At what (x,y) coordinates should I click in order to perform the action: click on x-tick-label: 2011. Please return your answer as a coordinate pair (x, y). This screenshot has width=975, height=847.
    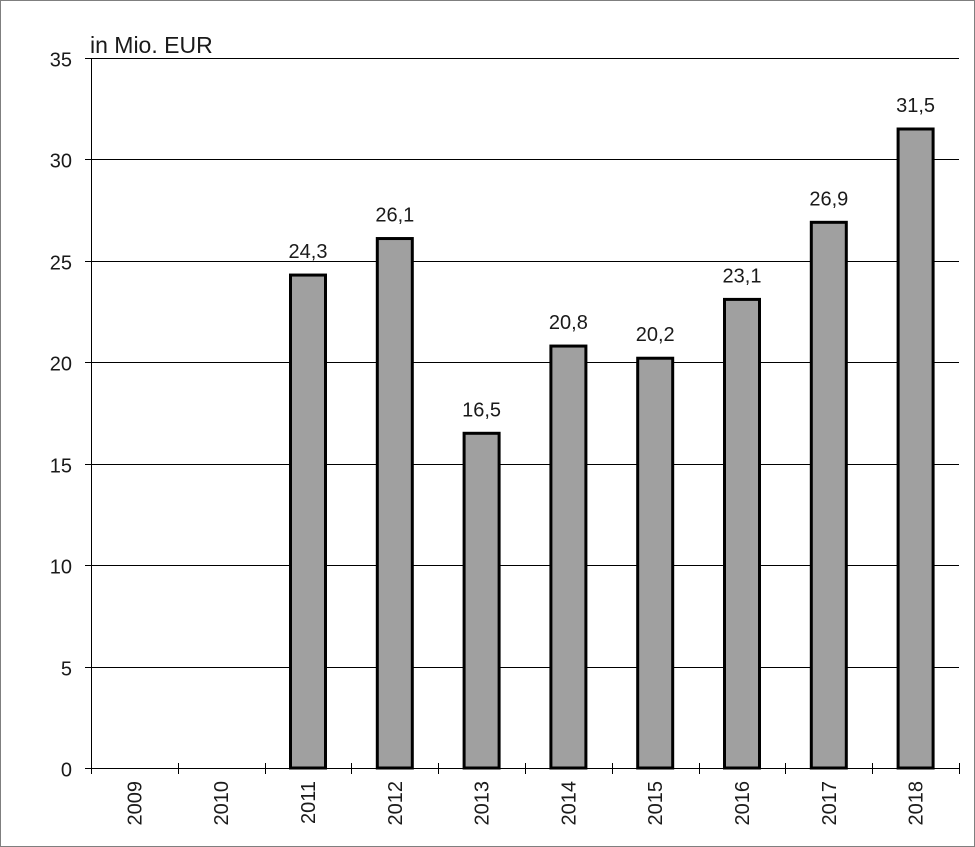
    Looking at the image, I should click on (309, 802).